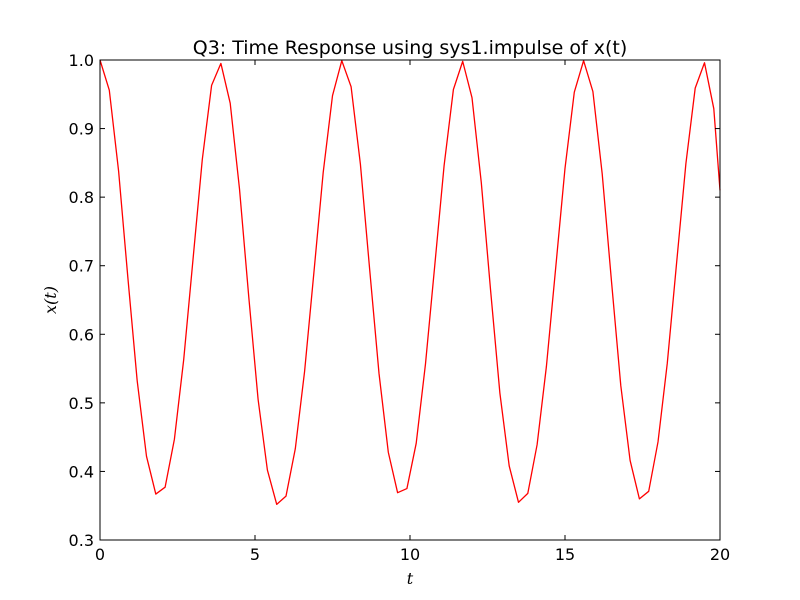  What do you see at coordinates (100, 554) in the screenshot?
I see `x-tick-label: 0` at bounding box center [100, 554].